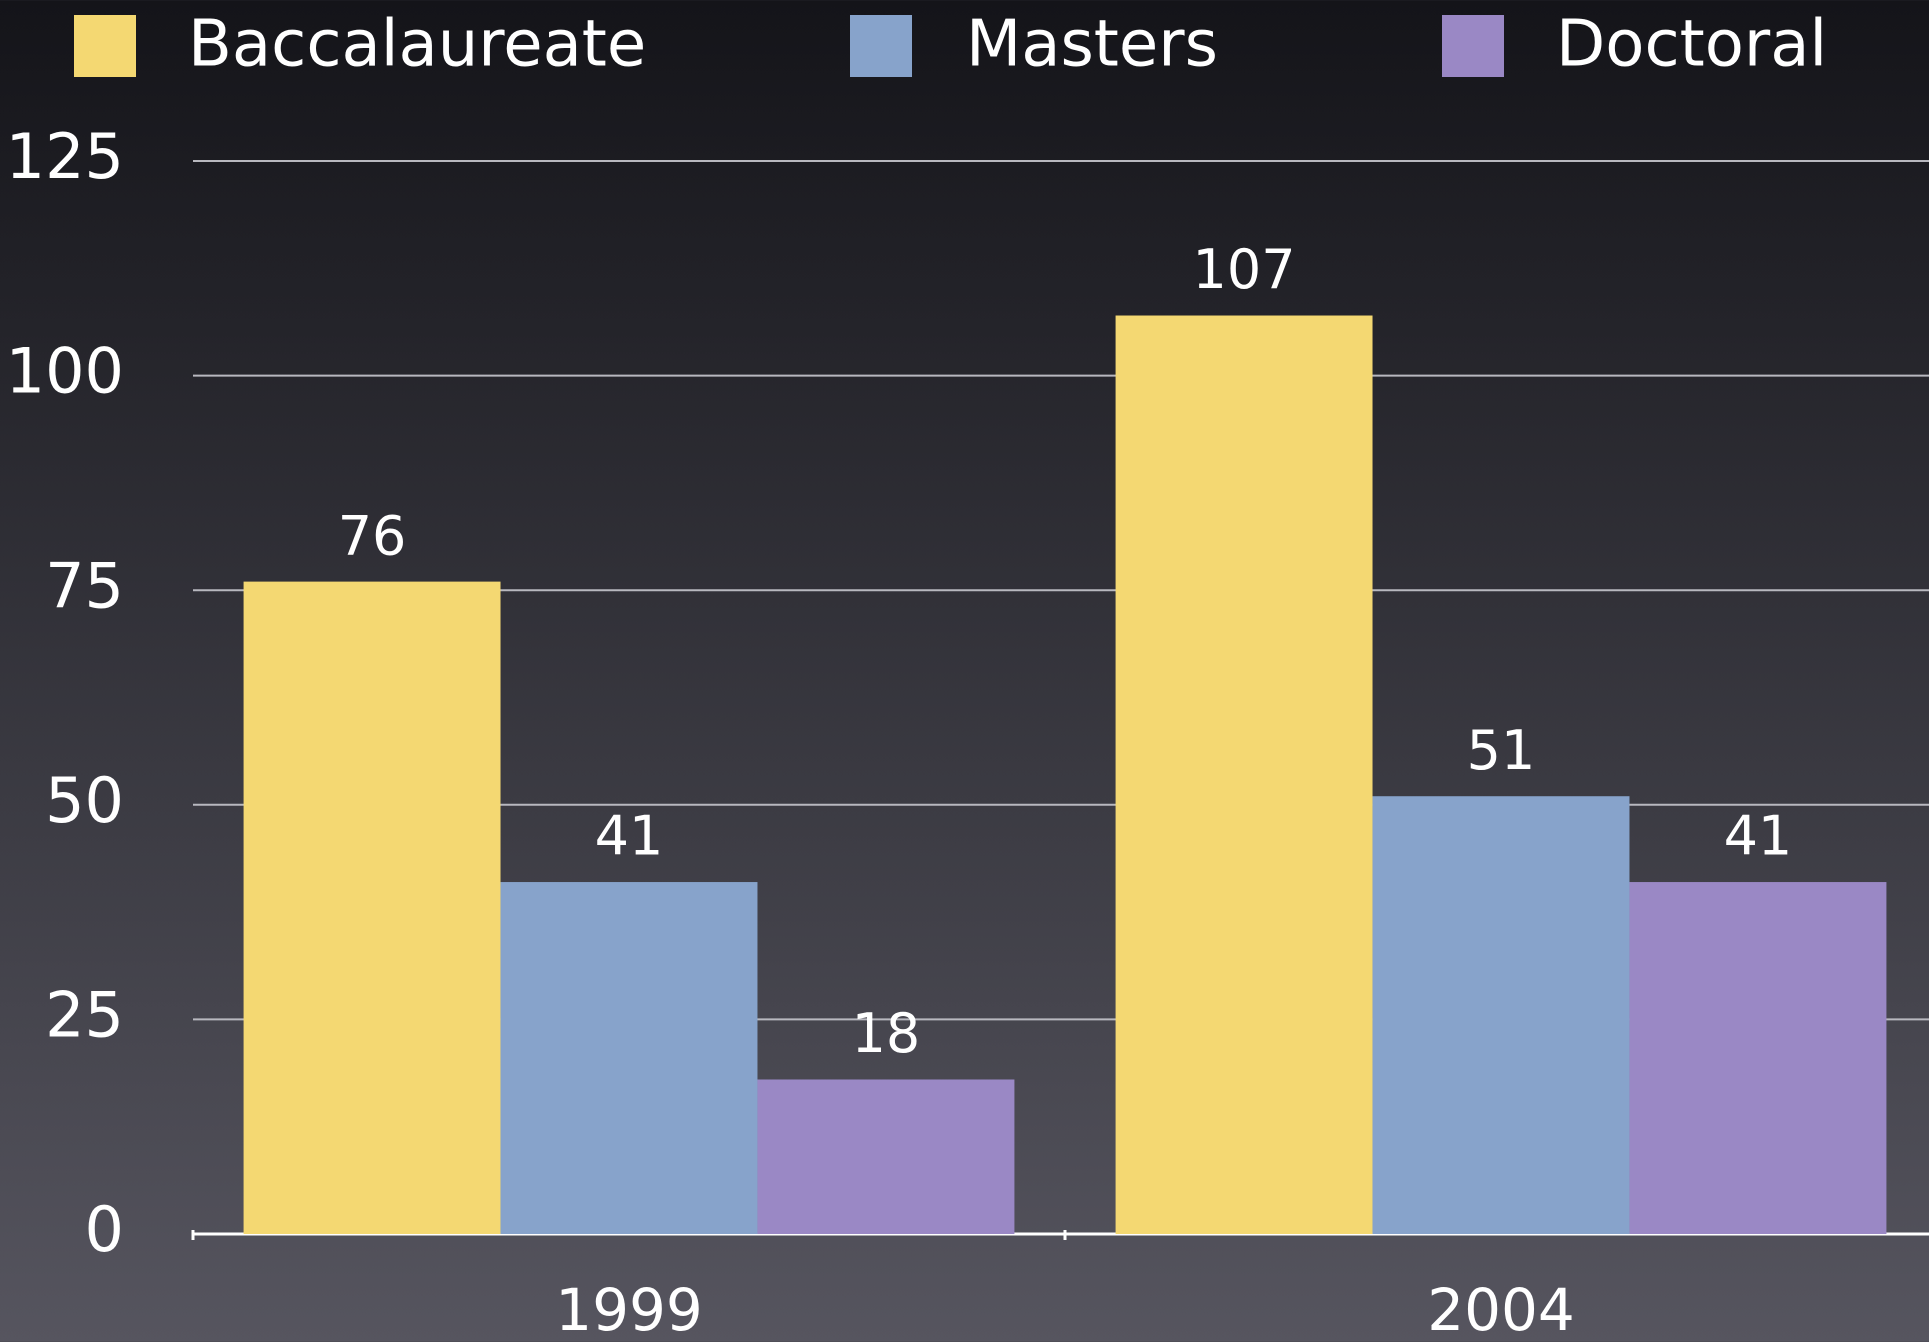 This screenshot has width=1929, height=1342. I want to click on x-tick-label: 1999, so click(629, 1309).